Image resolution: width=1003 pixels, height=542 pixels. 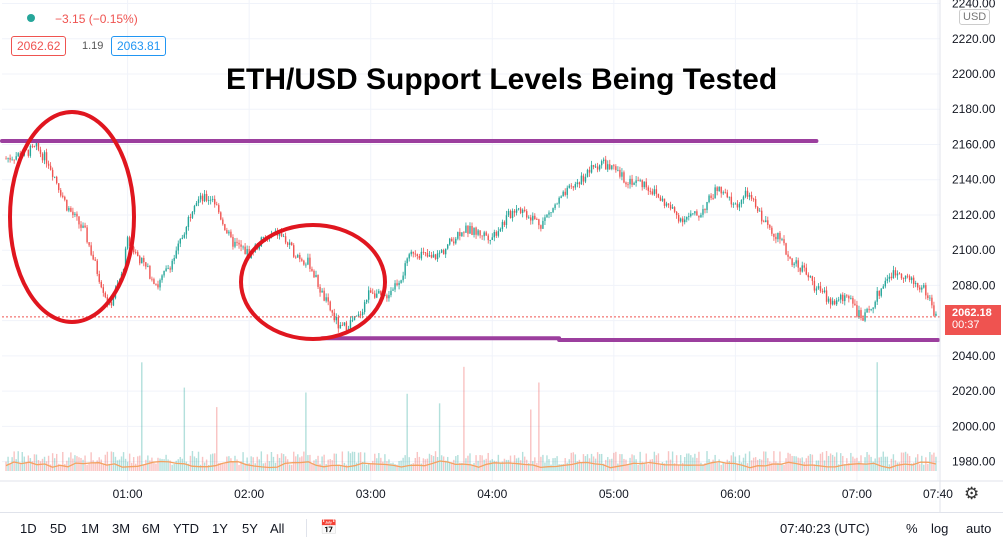 What do you see at coordinates (151, 528) in the screenshot?
I see `range-6m-button: 6M` at bounding box center [151, 528].